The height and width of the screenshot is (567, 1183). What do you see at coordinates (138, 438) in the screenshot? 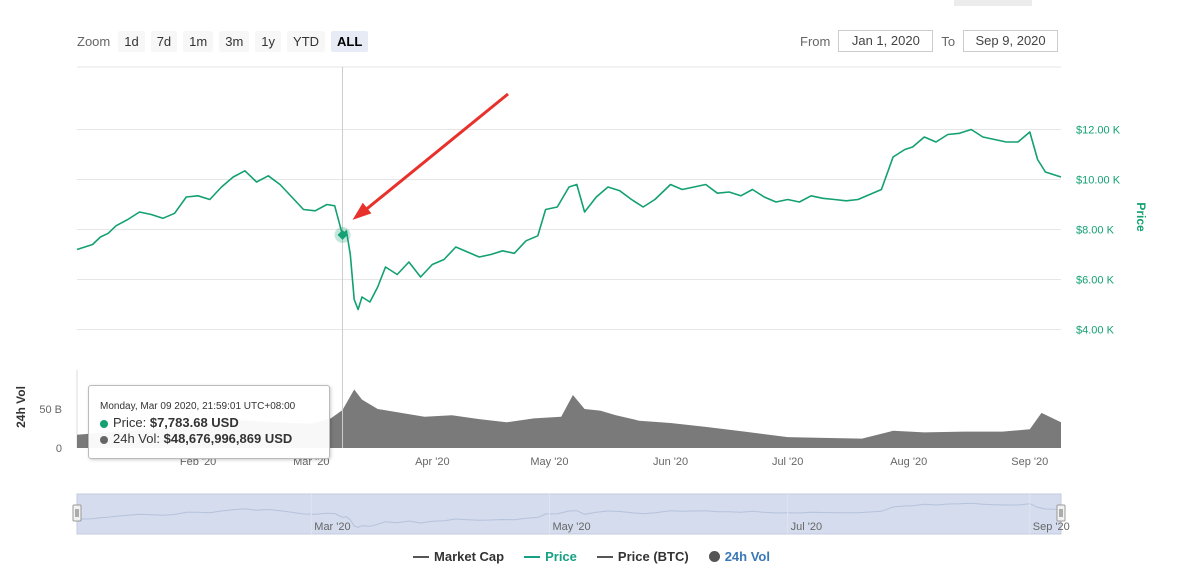
I see `tooltip-volume-label: 24h Vol:` at bounding box center [138, 438].